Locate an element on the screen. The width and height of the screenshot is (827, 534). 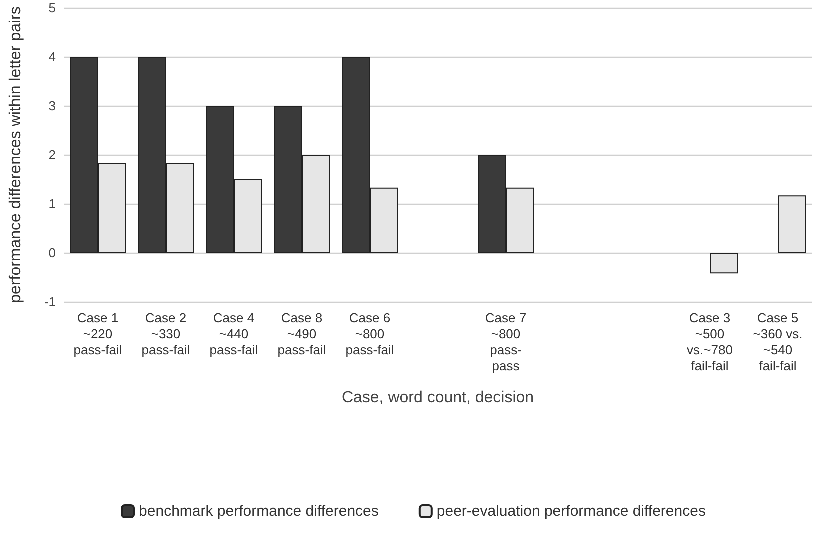
y-tick-label: 3 is located at coordinates (52, 106).